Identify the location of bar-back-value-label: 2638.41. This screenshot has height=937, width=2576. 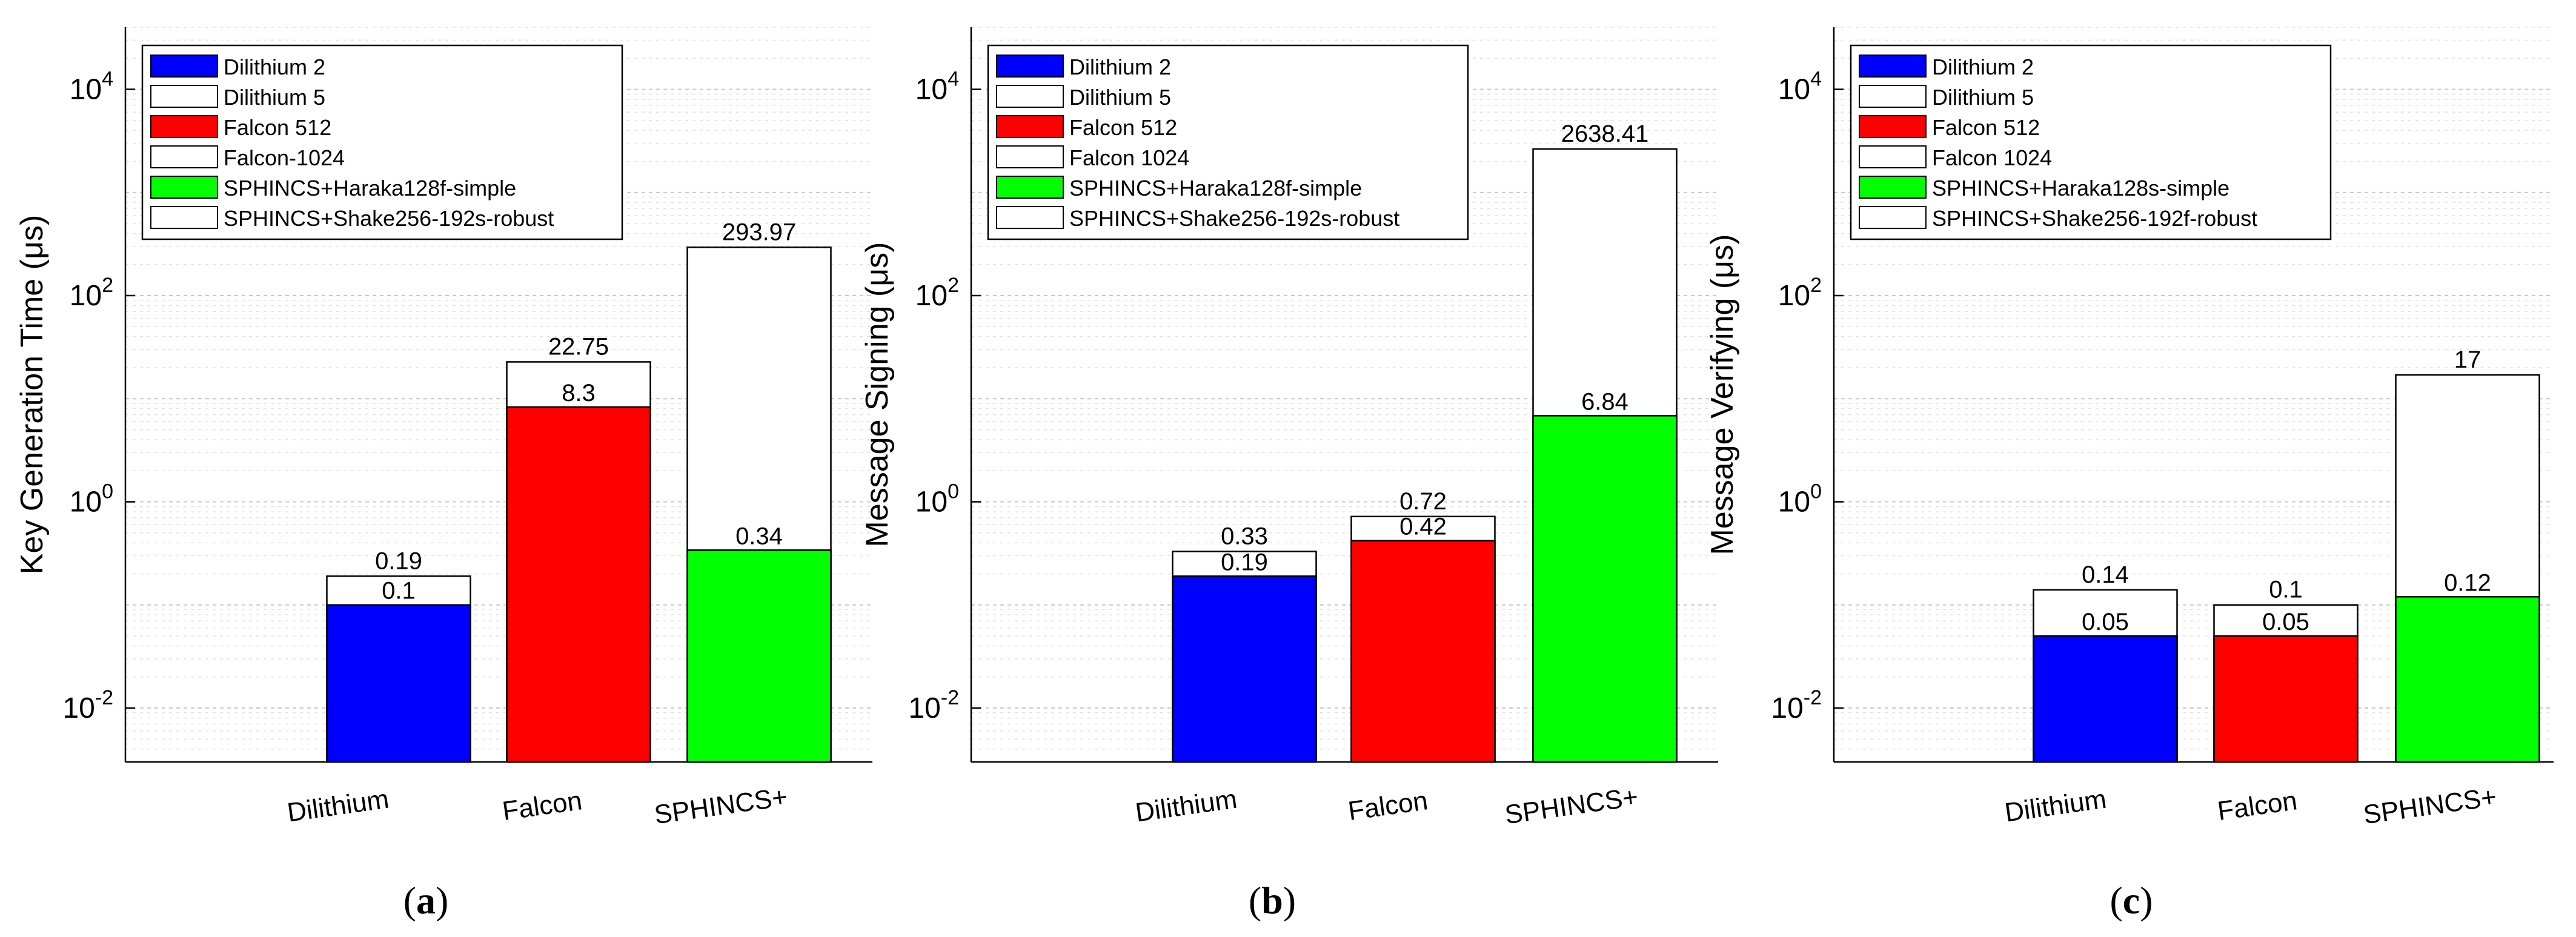
(1605, 134).